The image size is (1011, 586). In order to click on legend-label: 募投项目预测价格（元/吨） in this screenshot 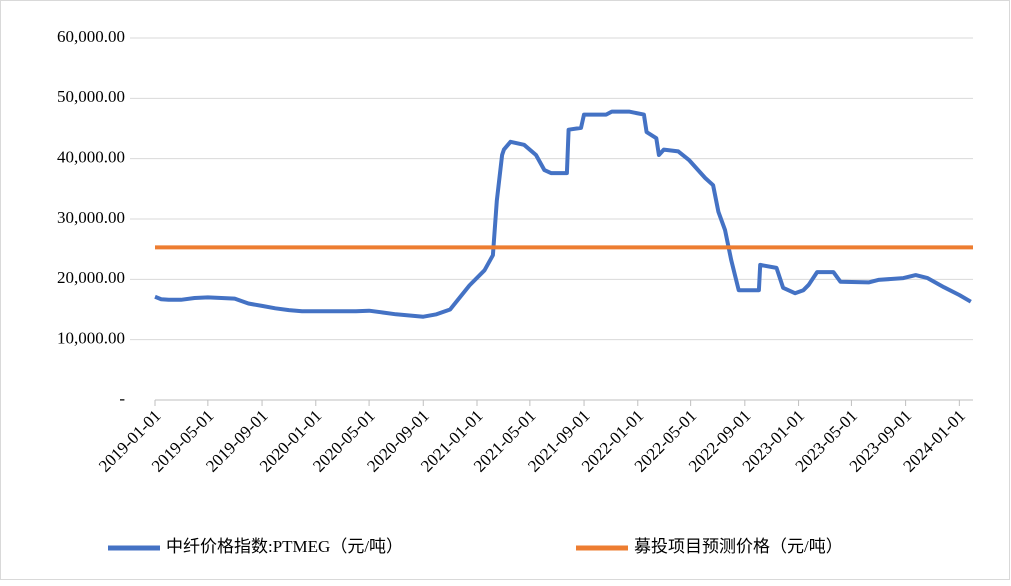, I will do `click(738, 546)`.